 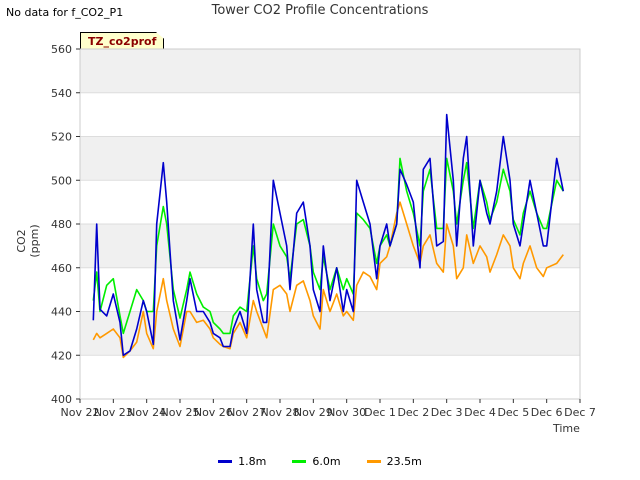 What do you see at coordinates (146, 412) in the screenshot?
I see `x-tick-label: Nov 24` at bounding box center [146, 412].